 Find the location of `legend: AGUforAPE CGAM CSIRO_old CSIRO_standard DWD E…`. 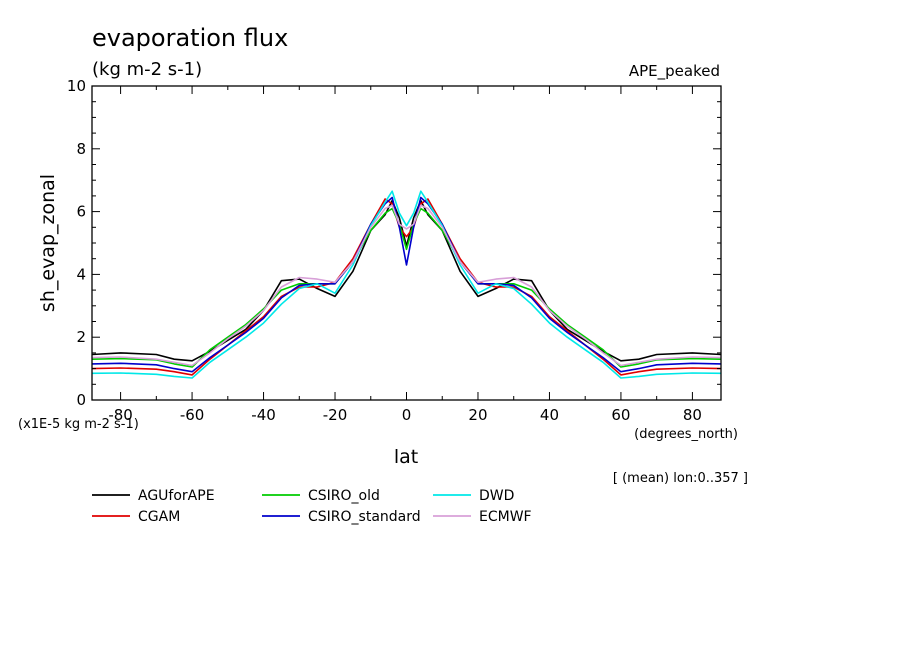

legend: AGUforAPE CGAM CSIRO_old CSIRO_standard DWD E… is located at coordinates (312, 506).